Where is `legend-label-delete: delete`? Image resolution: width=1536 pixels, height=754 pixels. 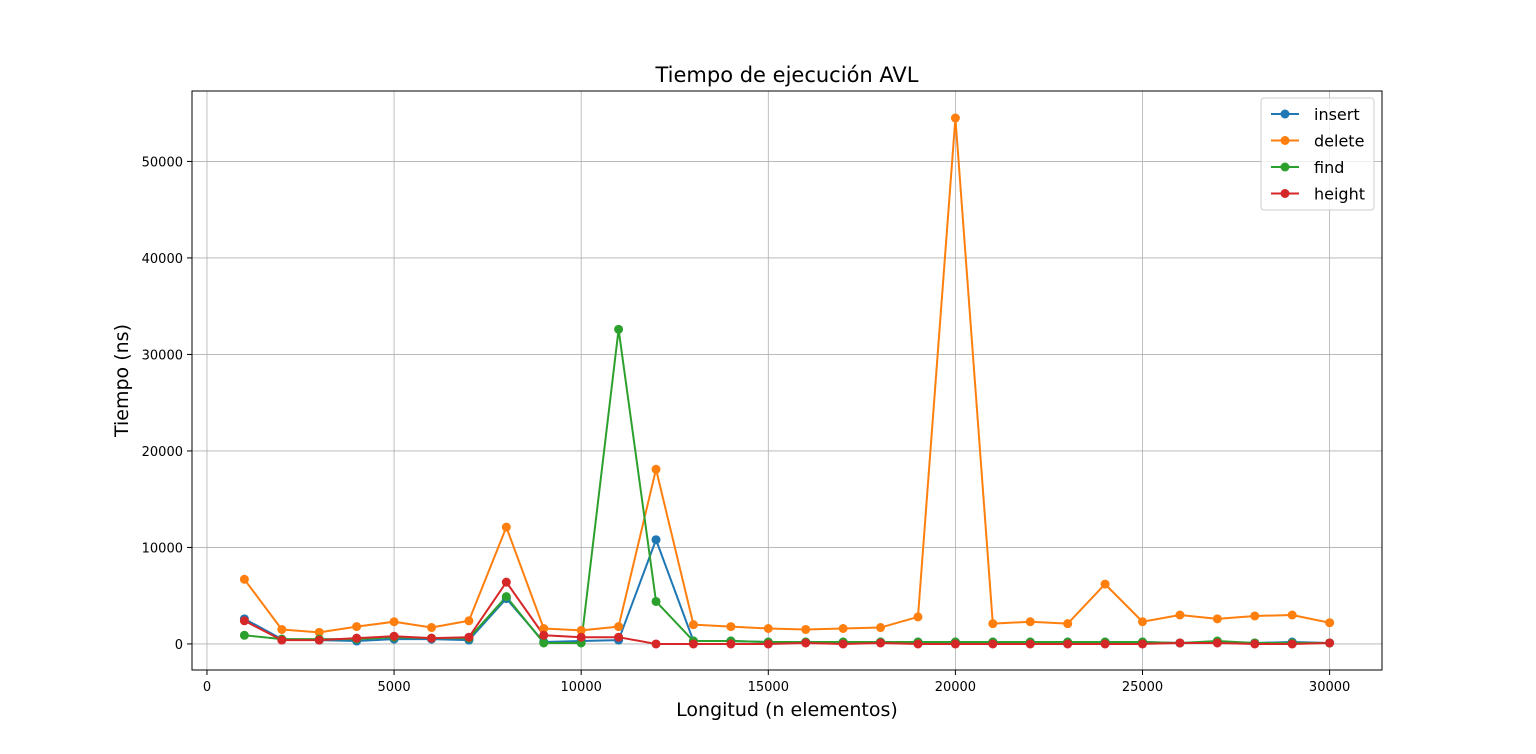
legend-label-delete: delete is located at coordinates (1339, 141).